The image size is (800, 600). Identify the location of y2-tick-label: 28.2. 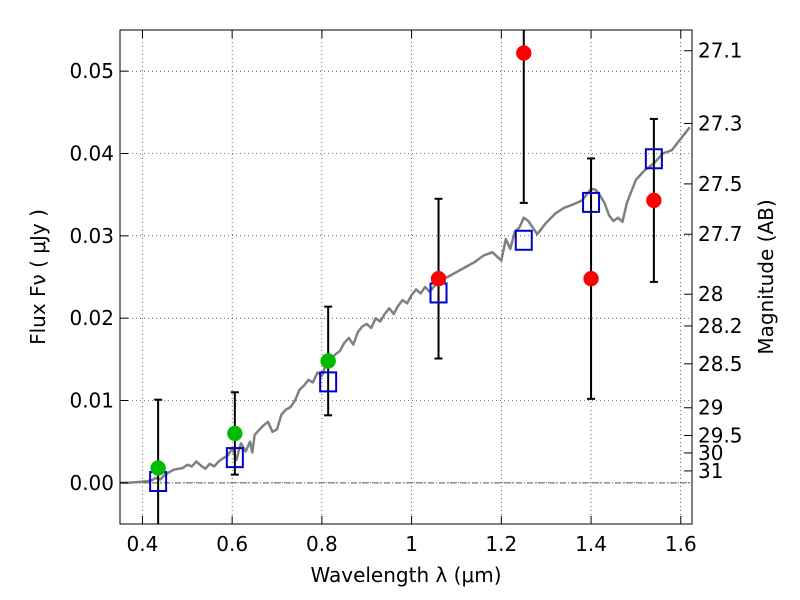
(720, 326).